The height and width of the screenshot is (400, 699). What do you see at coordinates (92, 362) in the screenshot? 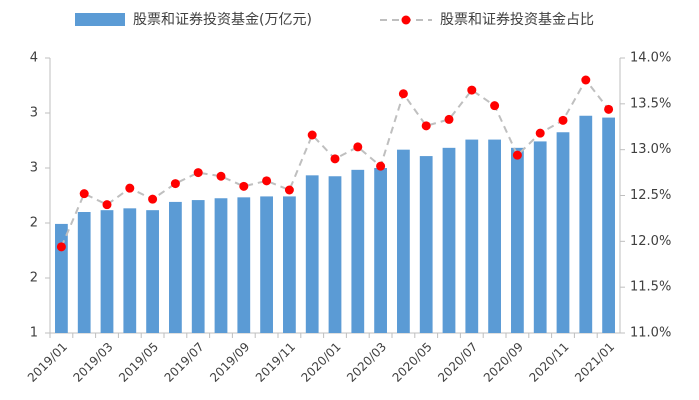
I see `x-tick-label: 2019/03` at bounding box center [92, 362].